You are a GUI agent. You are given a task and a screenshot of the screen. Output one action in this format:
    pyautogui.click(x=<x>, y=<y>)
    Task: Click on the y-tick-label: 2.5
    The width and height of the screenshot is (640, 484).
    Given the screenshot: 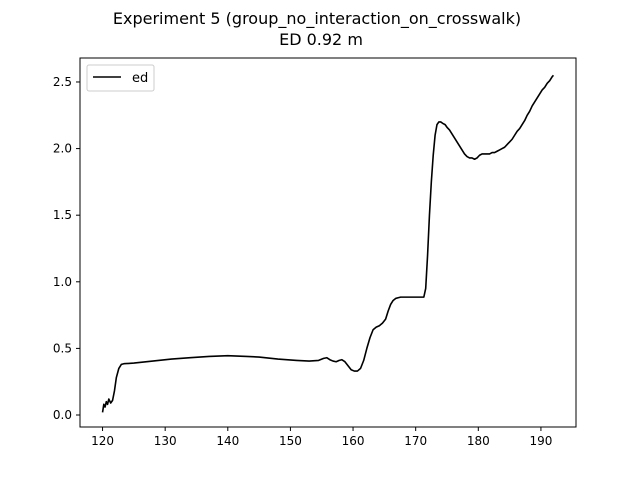 What is the action you would take?
    pyautogui.click(x=62, y=82)
    